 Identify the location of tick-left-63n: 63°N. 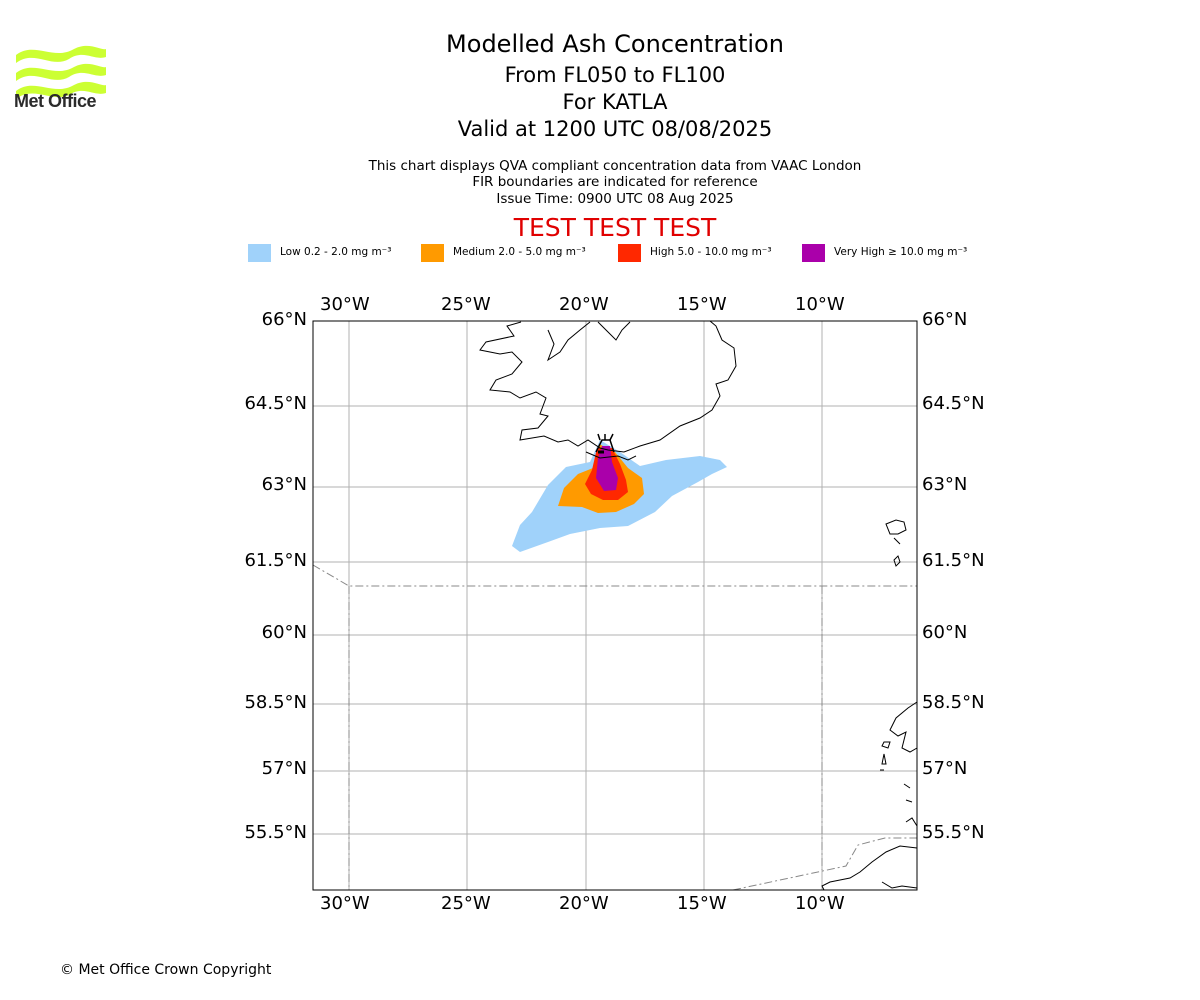
(284, 484).